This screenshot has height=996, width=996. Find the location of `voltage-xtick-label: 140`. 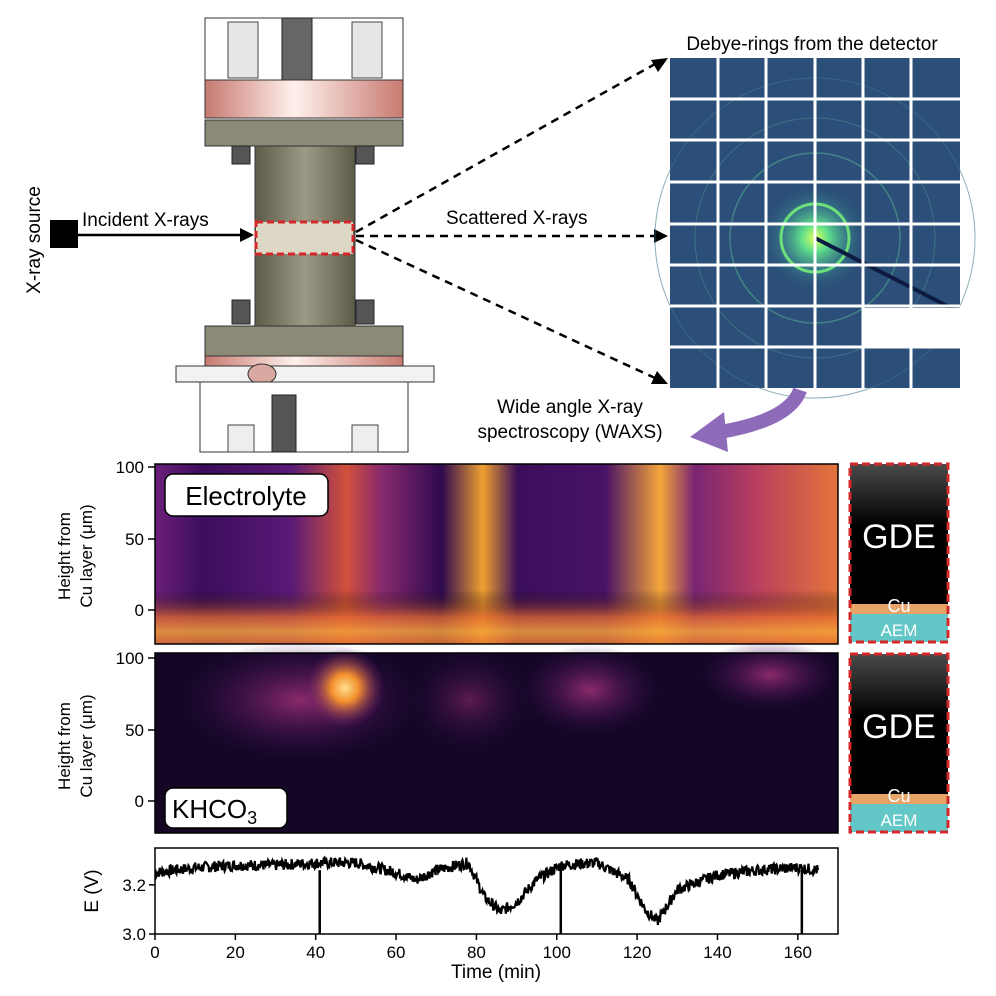

voltage-xtick-label: 140 is located at coordinates (717, 952).